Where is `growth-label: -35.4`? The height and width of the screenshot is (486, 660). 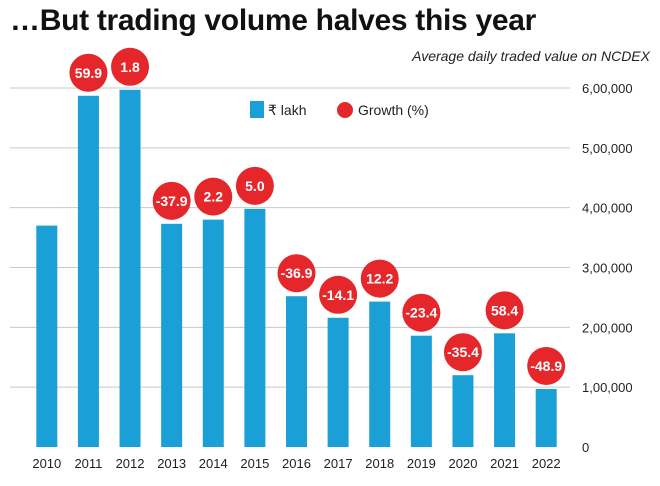
growth-label: -35.4 is located at coordinates (463, 352).